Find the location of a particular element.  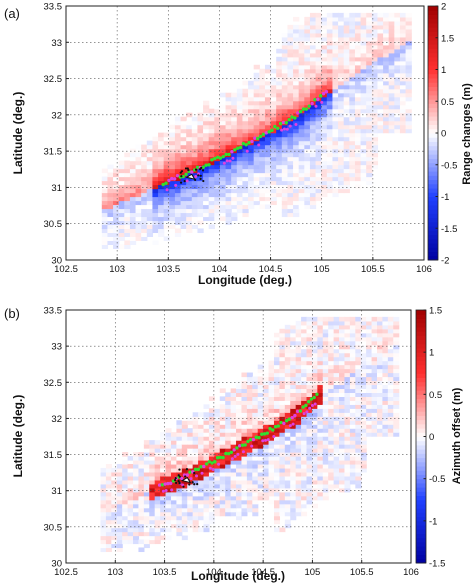

y-tick-label: 31 is located at coordinates (56, 188).